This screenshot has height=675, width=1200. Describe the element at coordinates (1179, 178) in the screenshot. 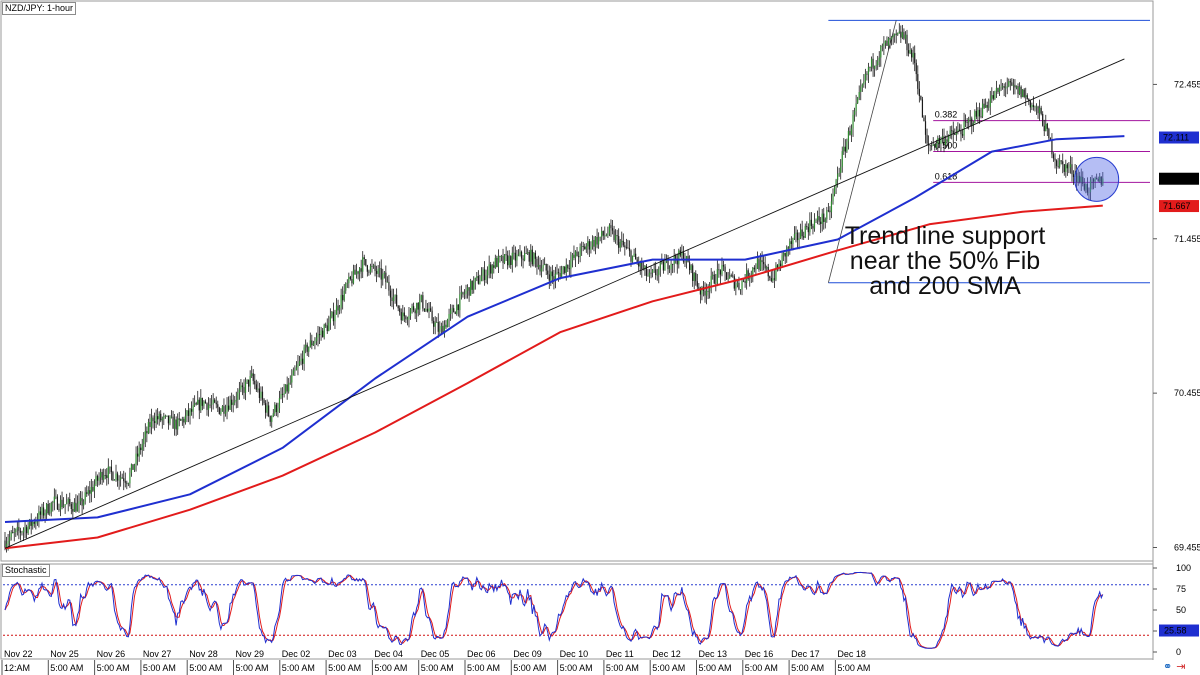

I see `price-label-box` at that location.